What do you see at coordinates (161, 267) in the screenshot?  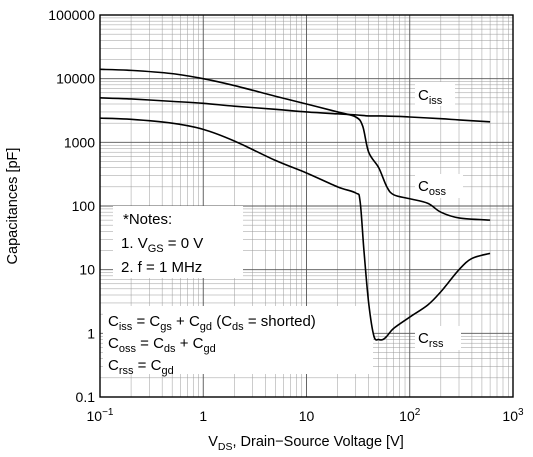 I see `note-frequency: 2. f = 1 MHz` at bounding box center [161, 267].